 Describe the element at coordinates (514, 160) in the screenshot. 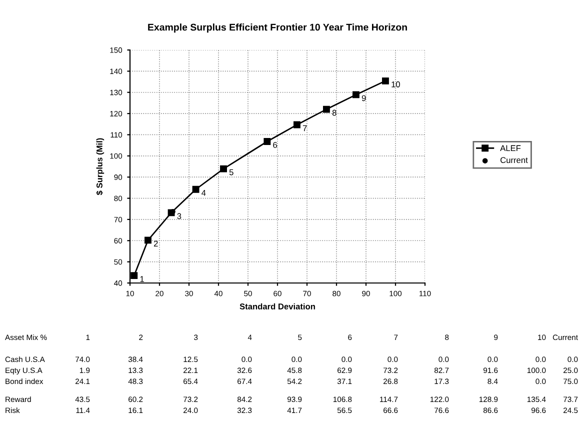

I see `legend-label: Current` at that location.